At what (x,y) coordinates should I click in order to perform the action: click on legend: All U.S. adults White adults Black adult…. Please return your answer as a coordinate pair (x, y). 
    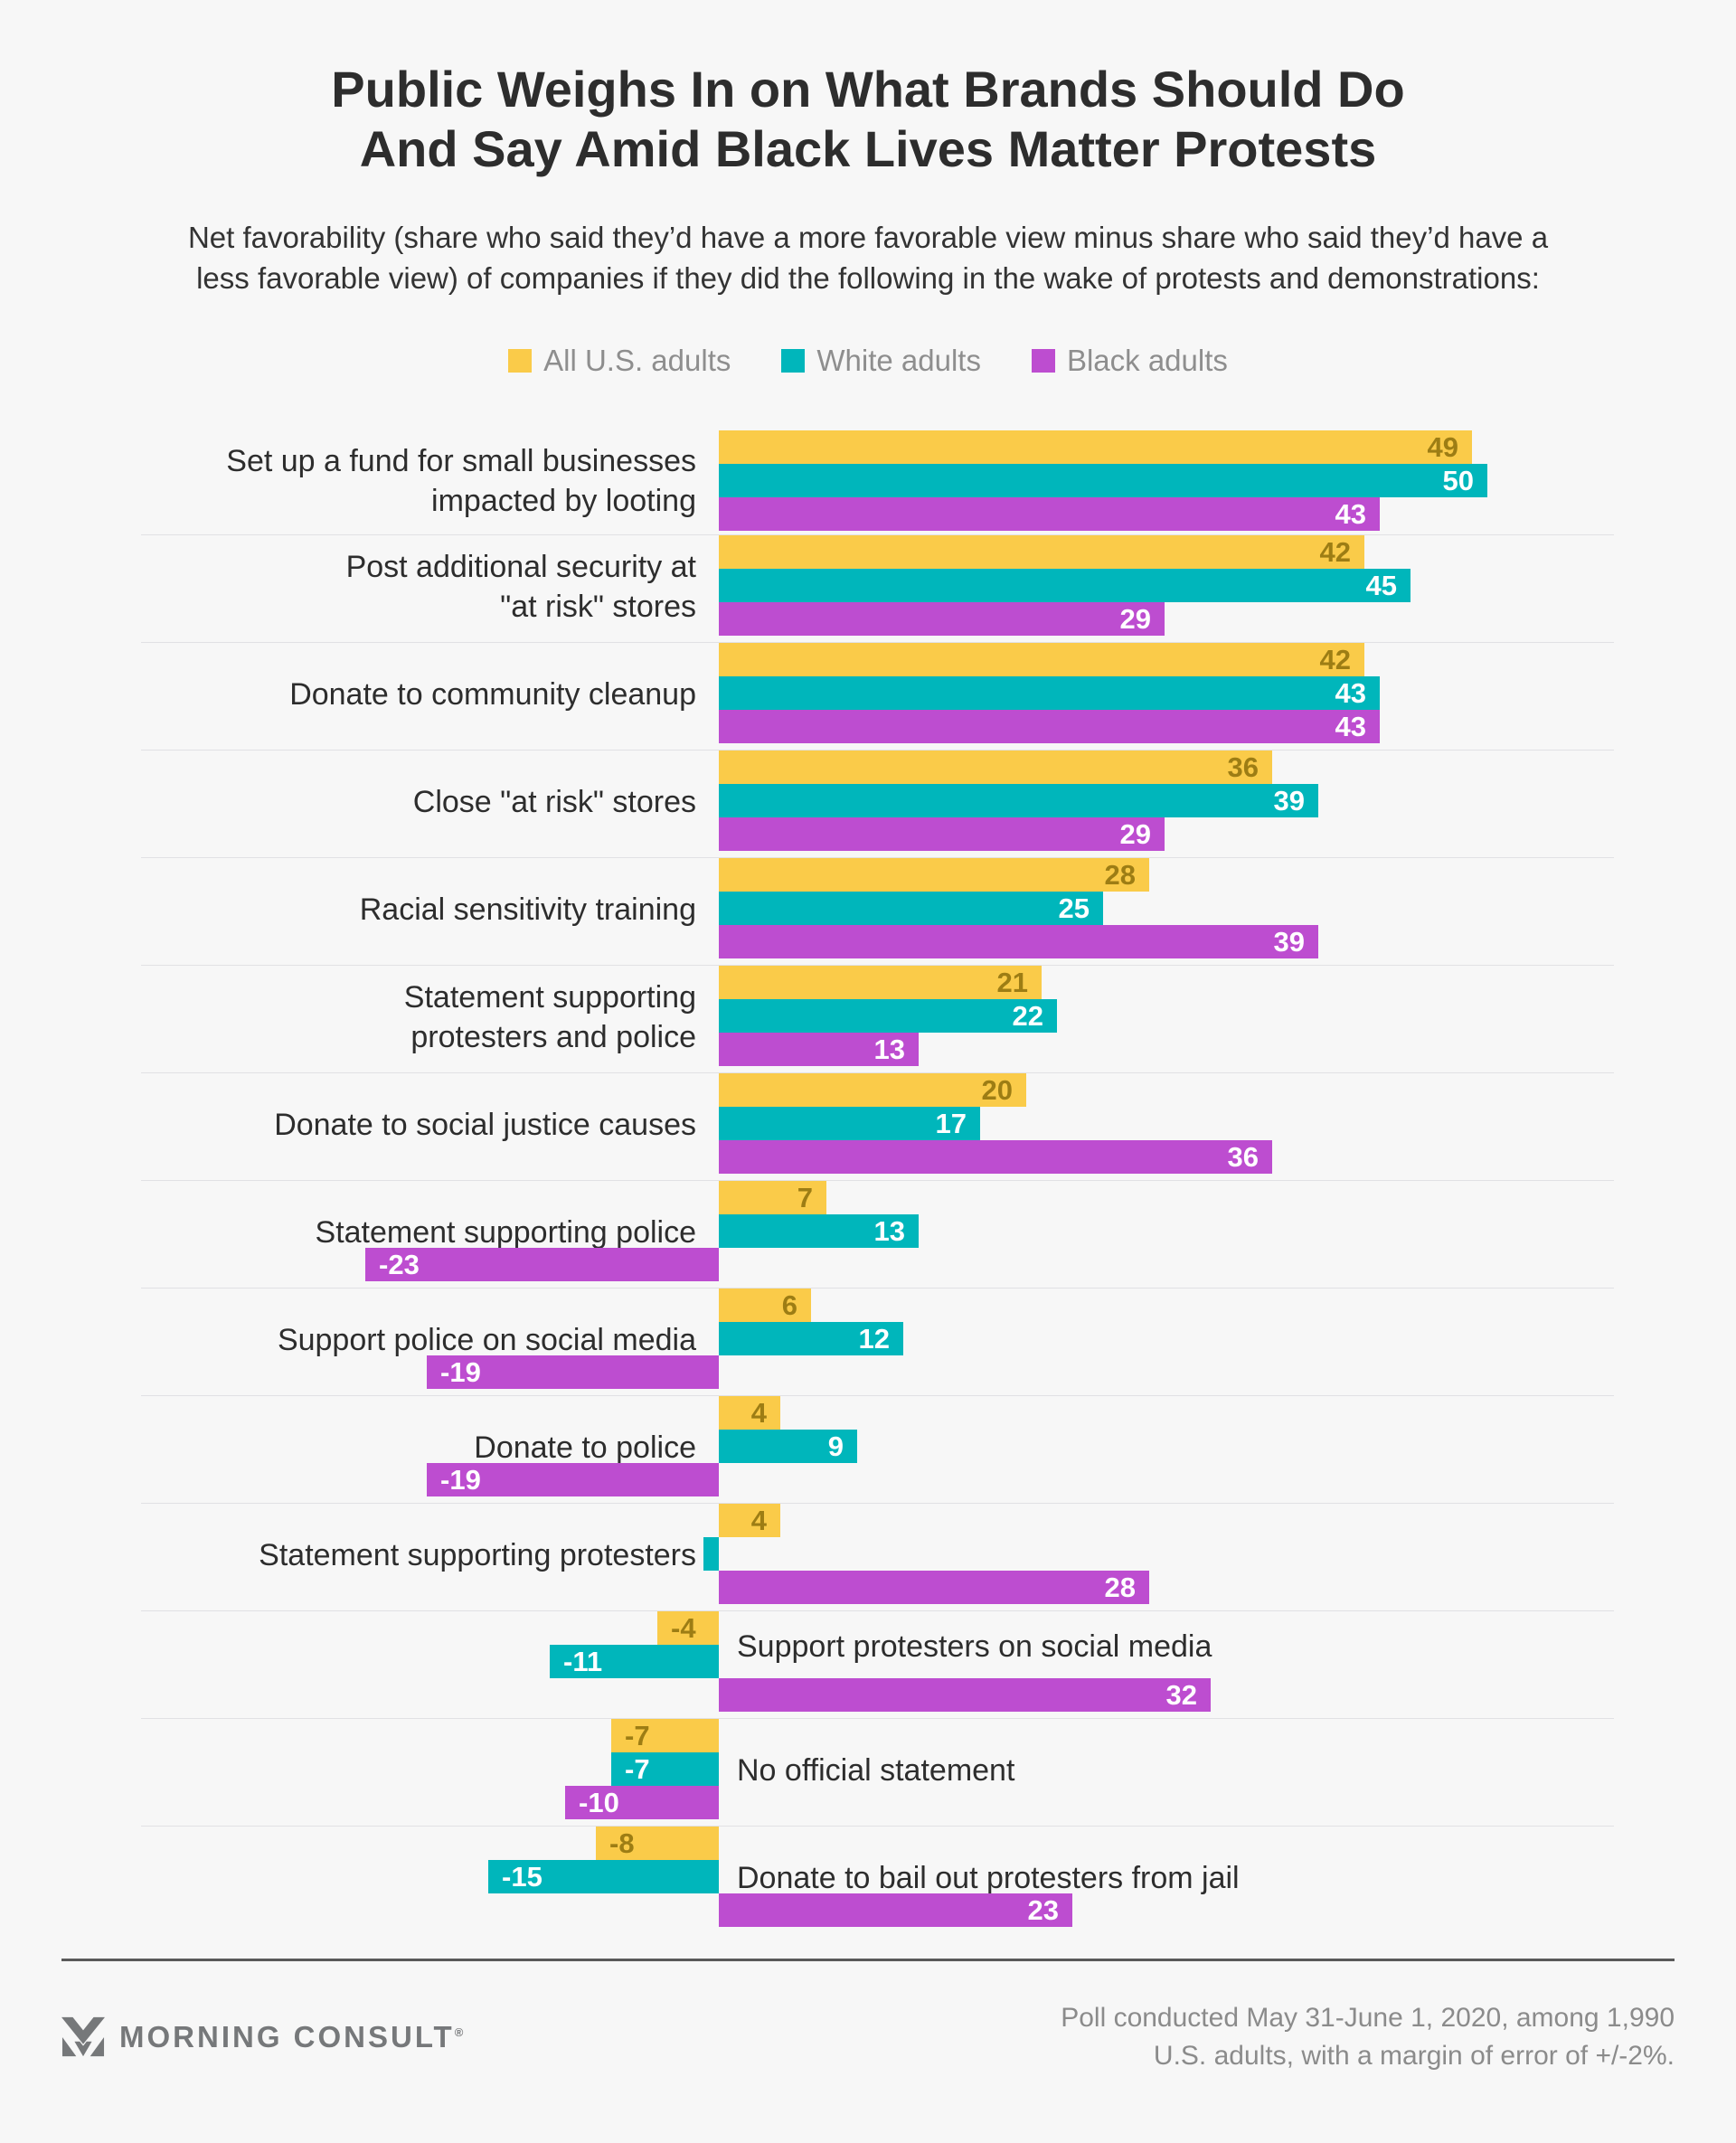
    Looking at the image, I should click on (868, 361).